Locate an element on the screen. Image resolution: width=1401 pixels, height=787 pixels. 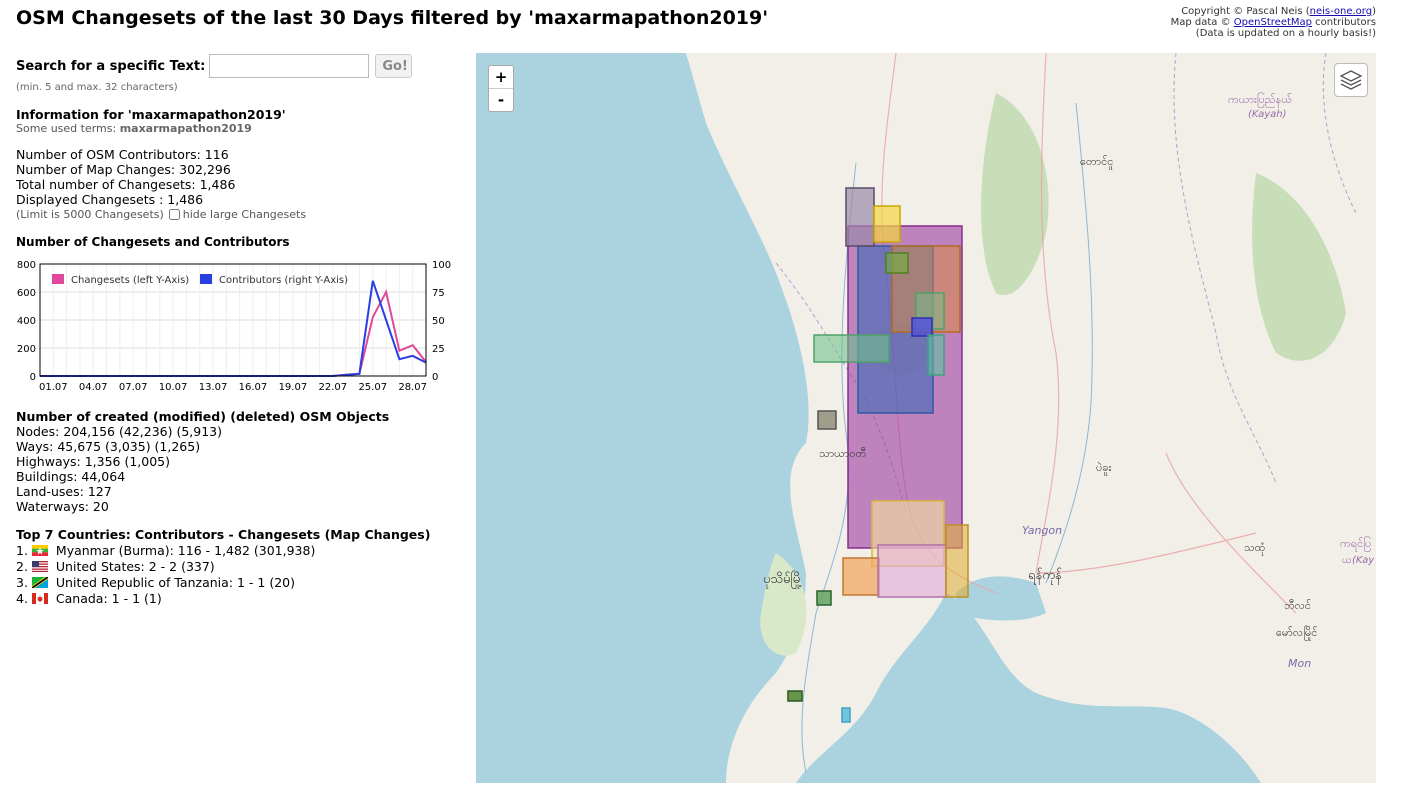
buildings-row: Buildings: 44,064 is located at coordinates (71, 476).